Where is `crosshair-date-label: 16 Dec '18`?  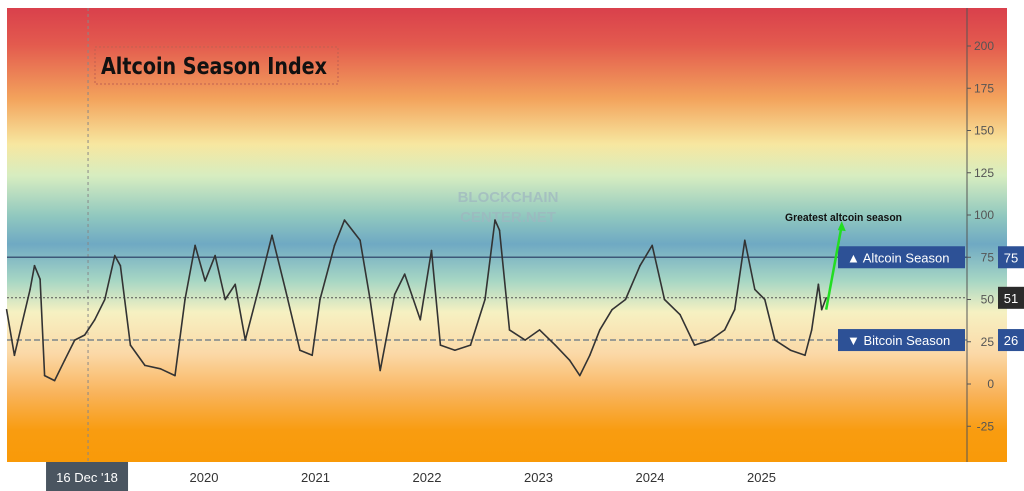
crosshair-date-label: 16 Dec '18 is located at coordinates (87, 477).